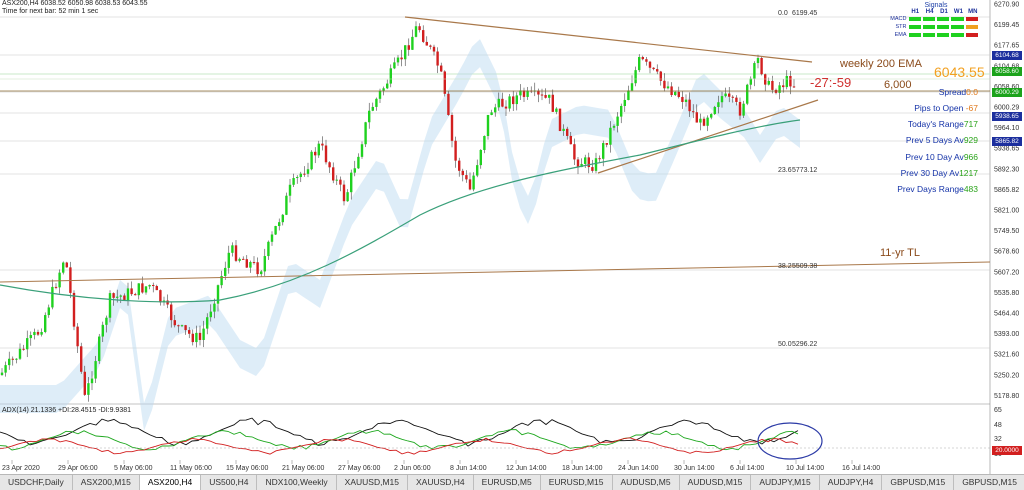 The image size is (1024, 490). Describe the element at coordinates (900, 253) in the screenshot. I see `eleven-year-trendline-label: 11-yr TL` at that location.